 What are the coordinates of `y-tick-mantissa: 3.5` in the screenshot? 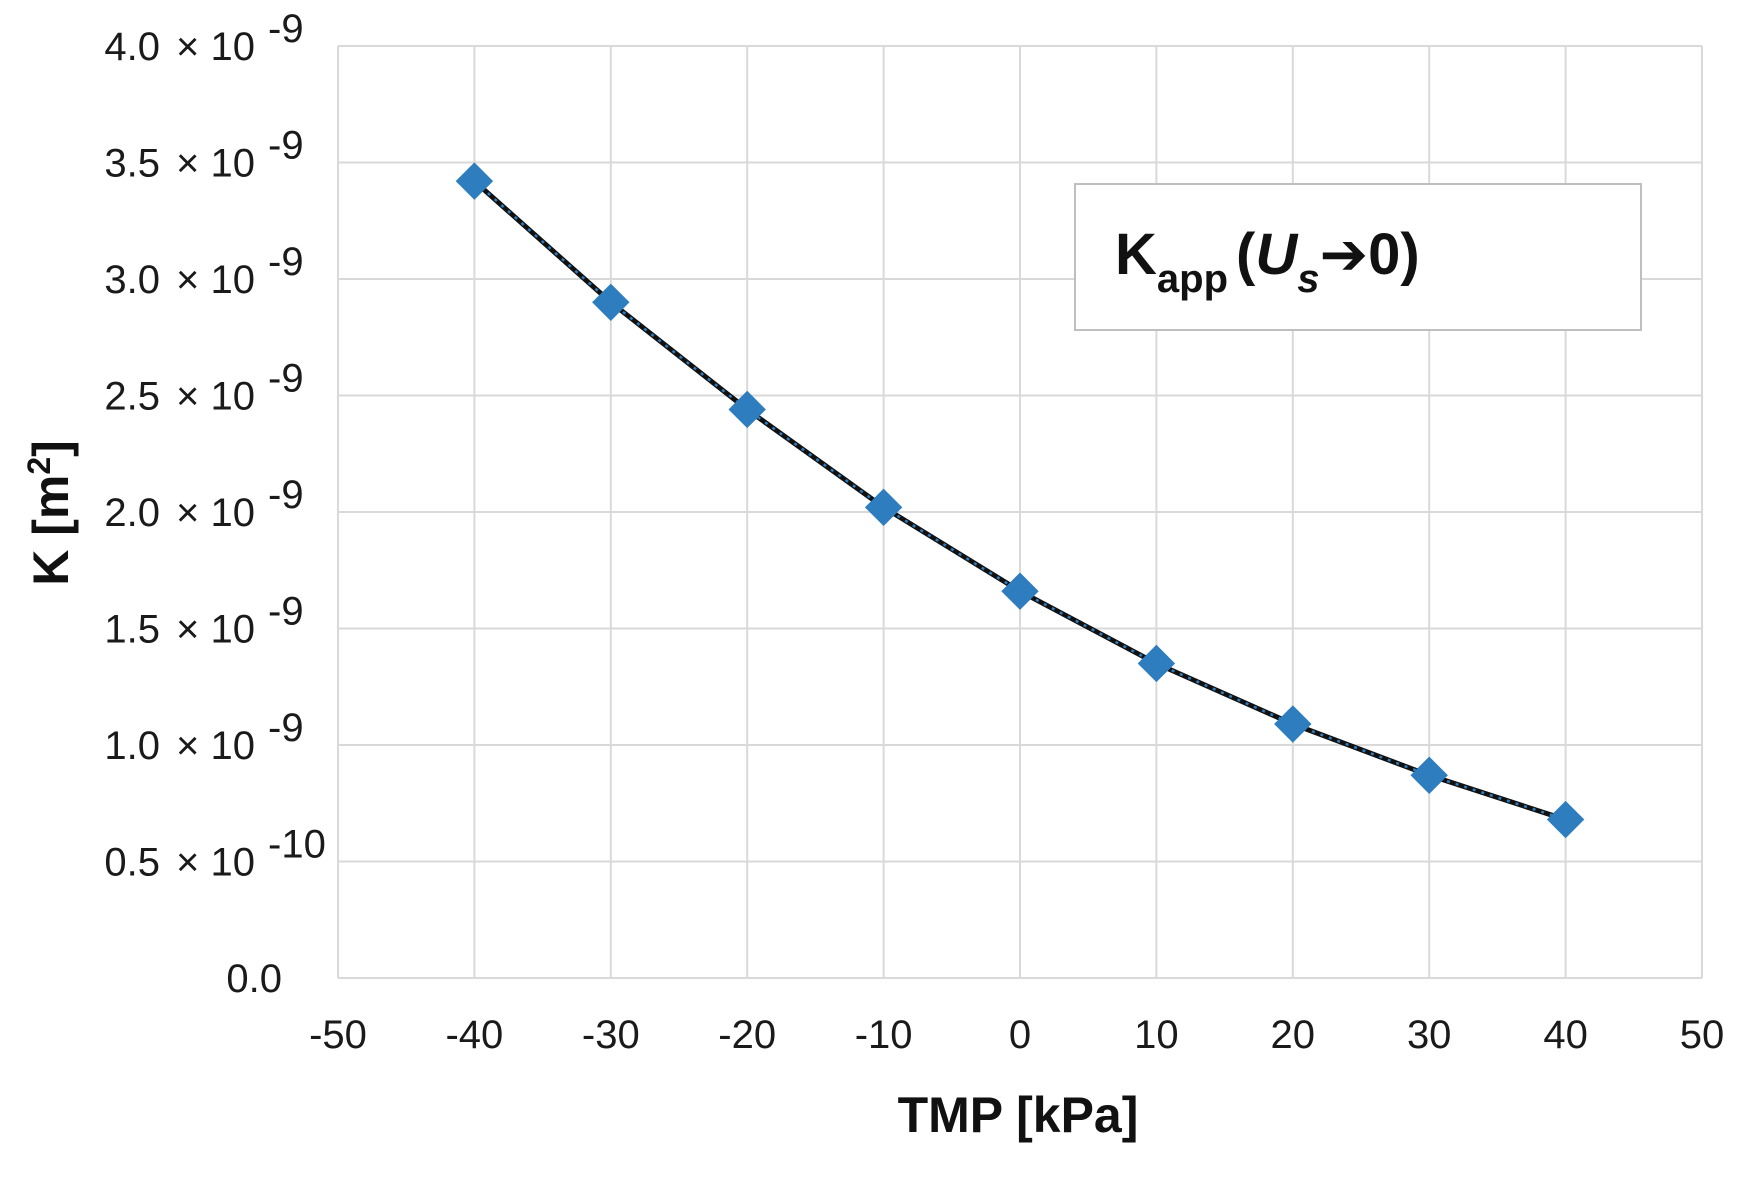 It's located at (132, 164).